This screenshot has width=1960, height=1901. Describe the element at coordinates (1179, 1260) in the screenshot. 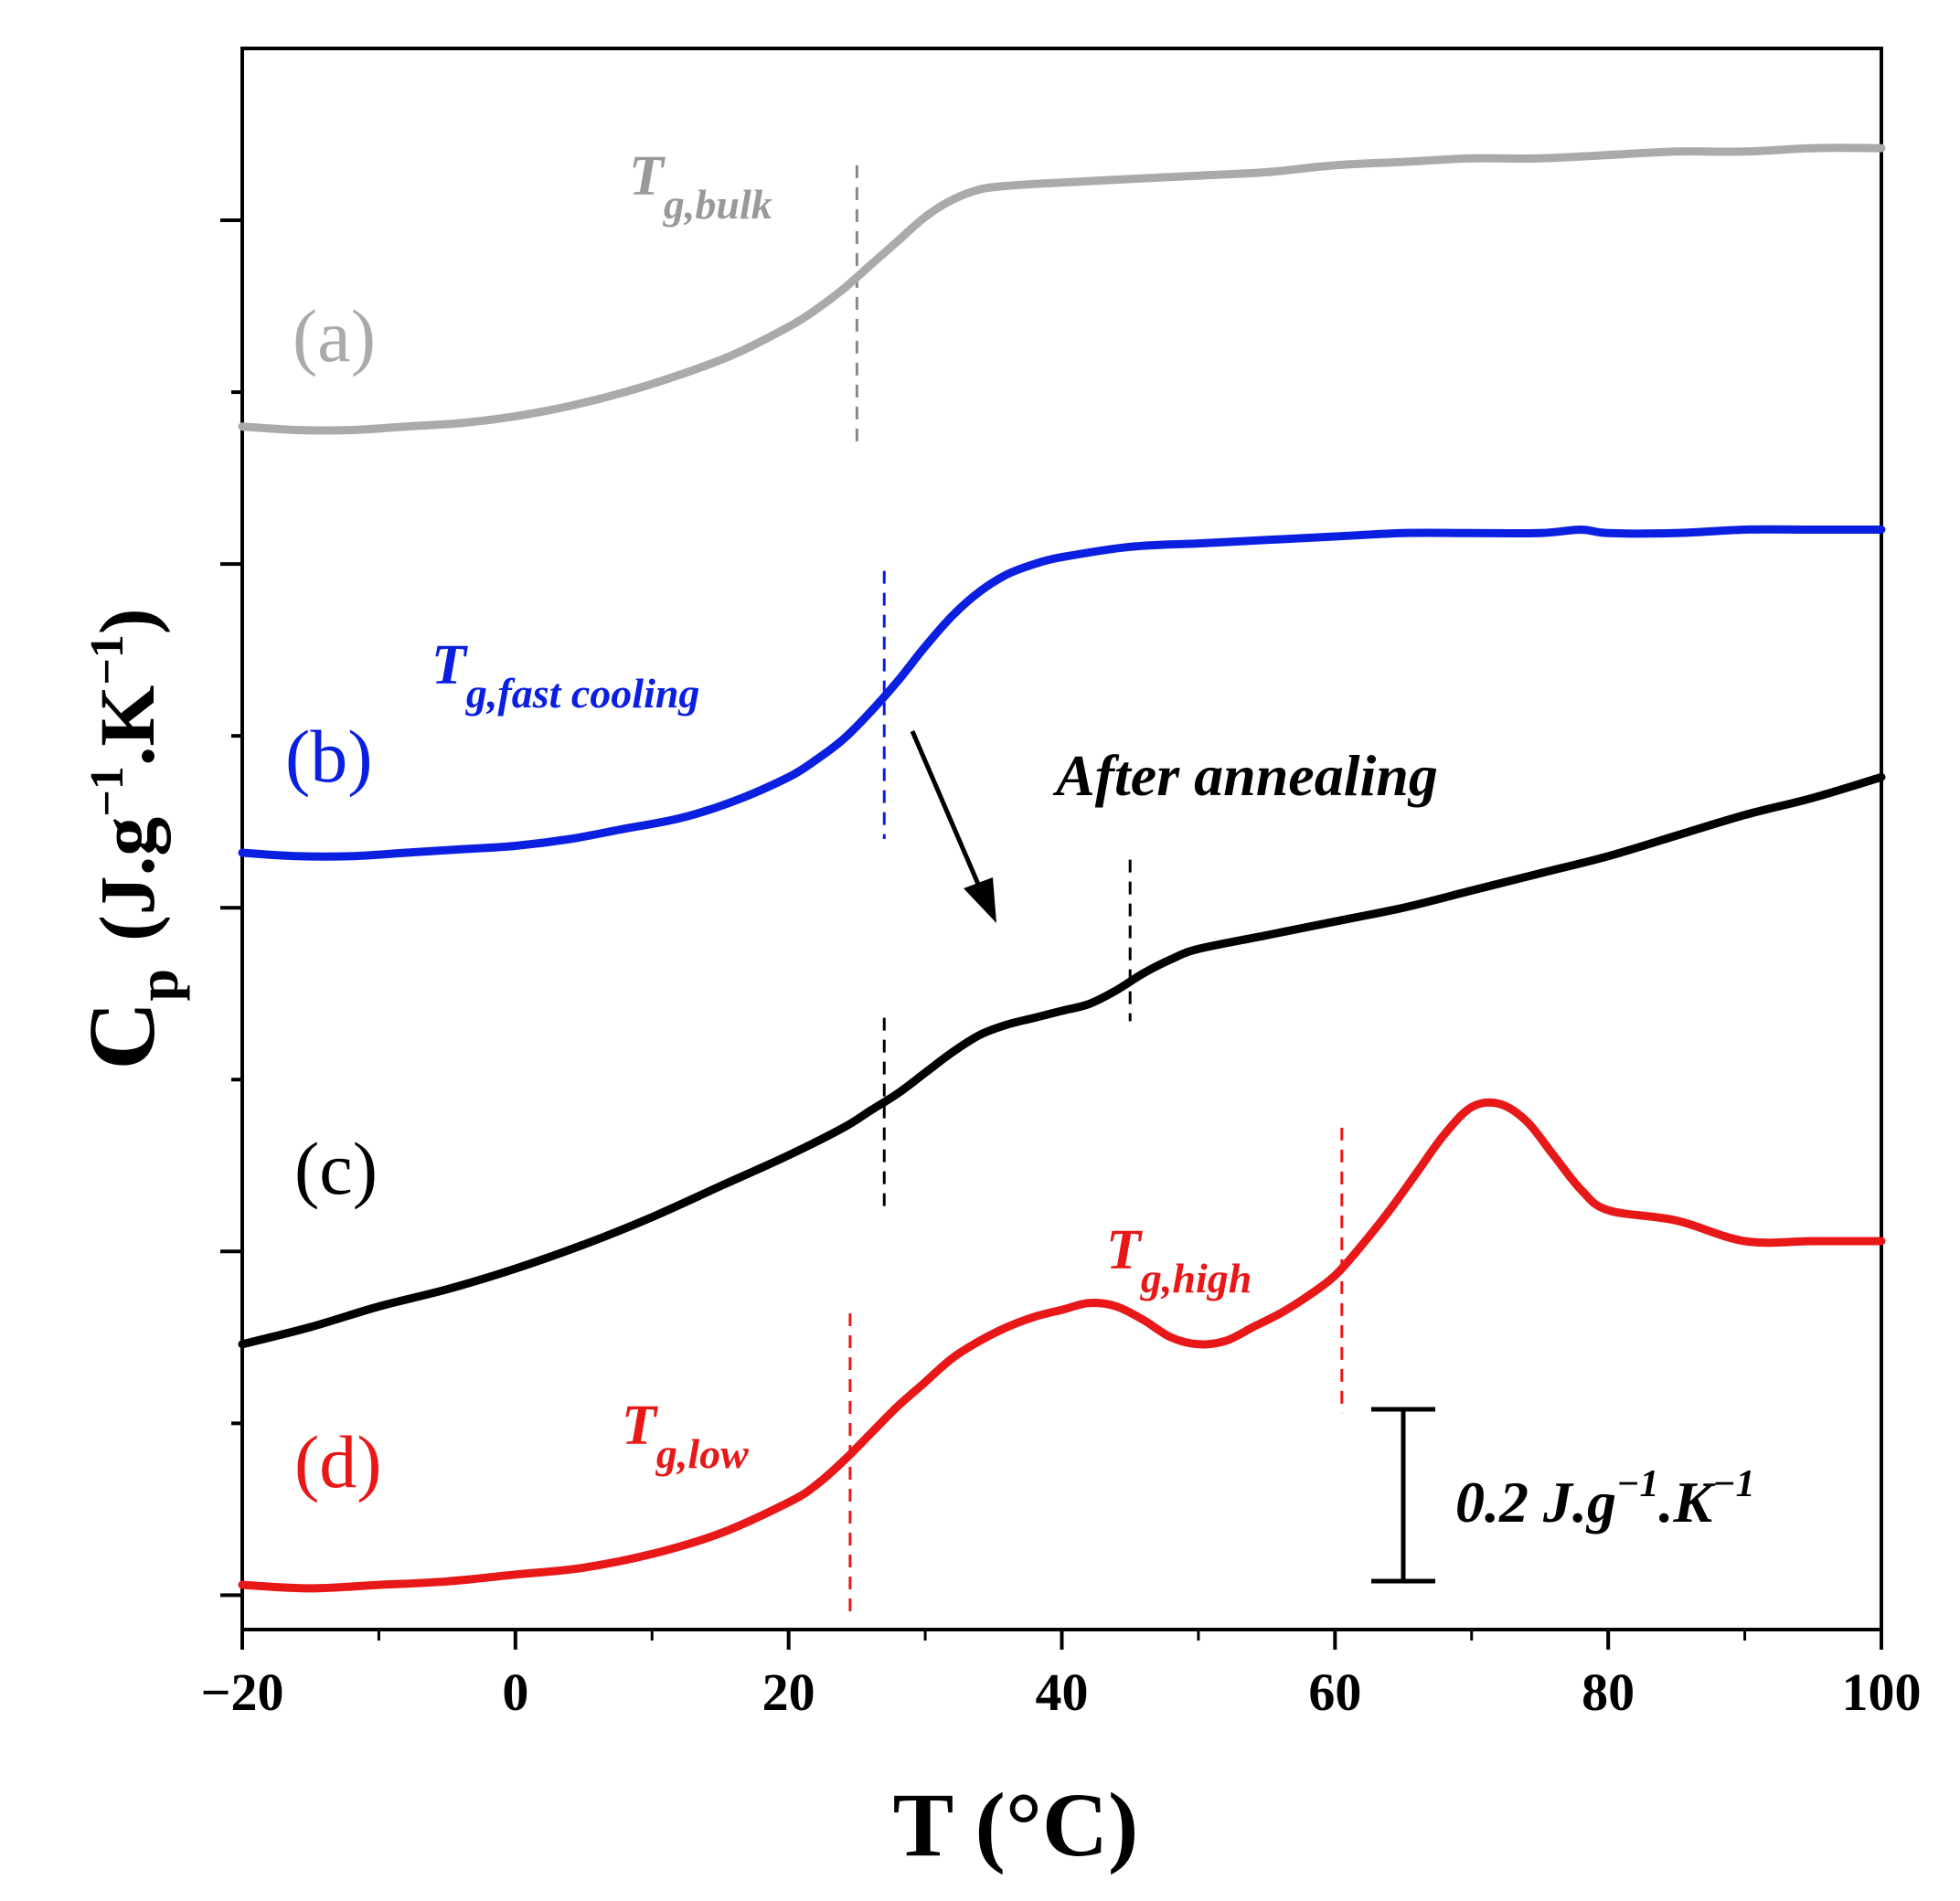

I see `annotation-tg-high: Tg,high` at that location.